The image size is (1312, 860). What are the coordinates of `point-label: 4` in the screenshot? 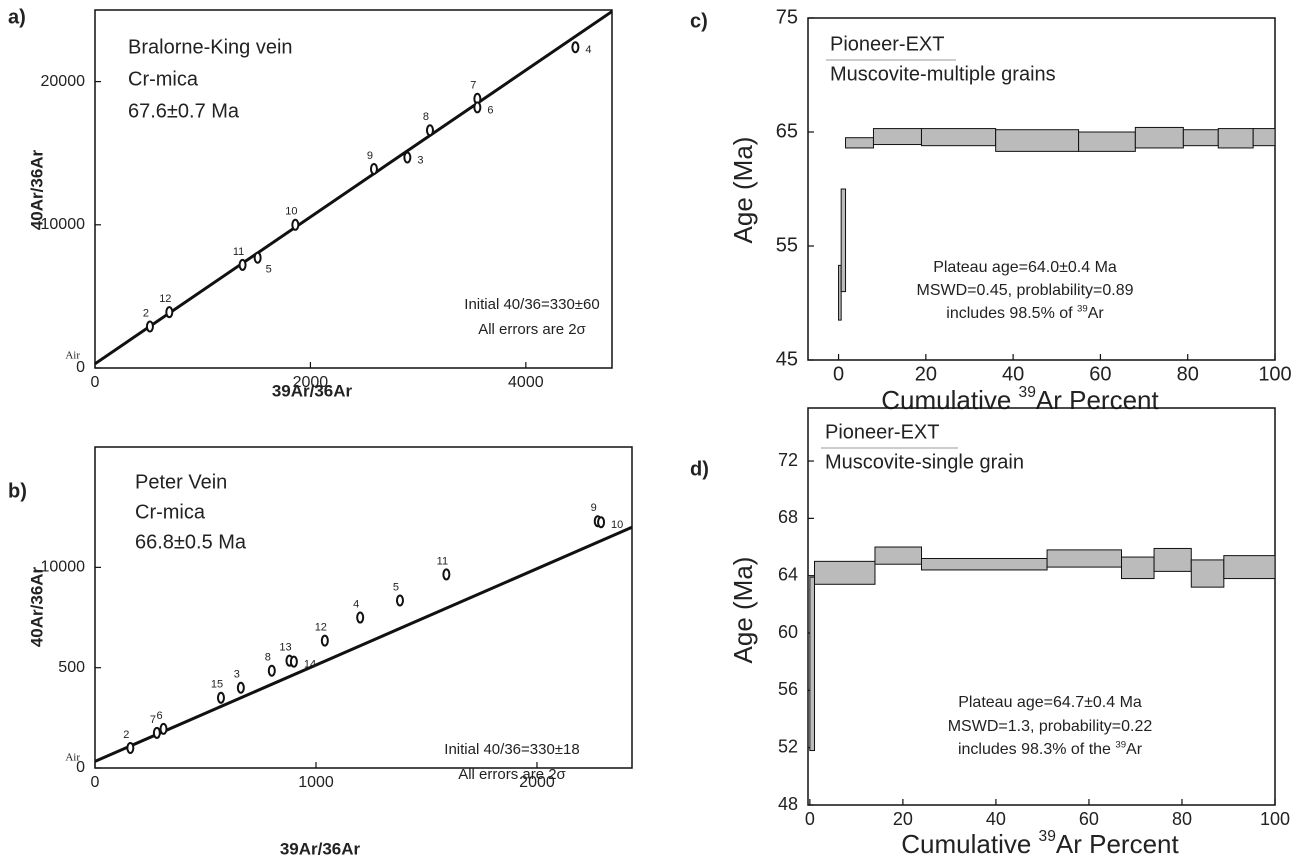 It's located at (356, 604).